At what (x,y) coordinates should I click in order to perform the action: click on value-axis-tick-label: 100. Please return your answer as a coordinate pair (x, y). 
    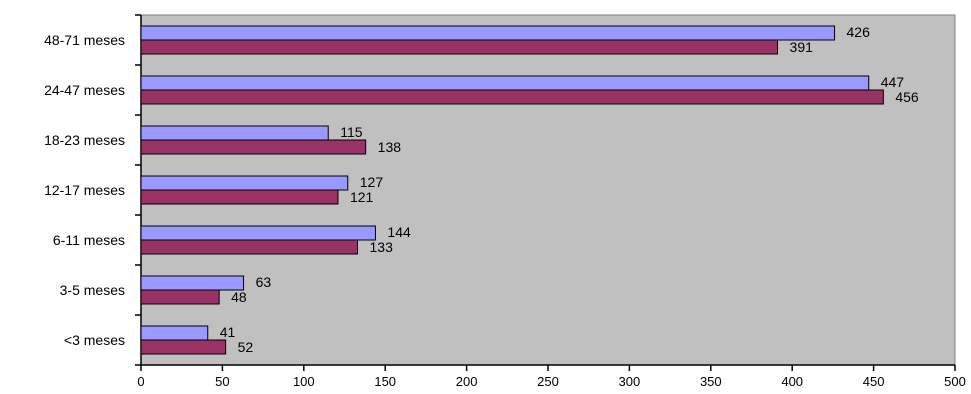
    Looking at the image, I should click on (304, 381).